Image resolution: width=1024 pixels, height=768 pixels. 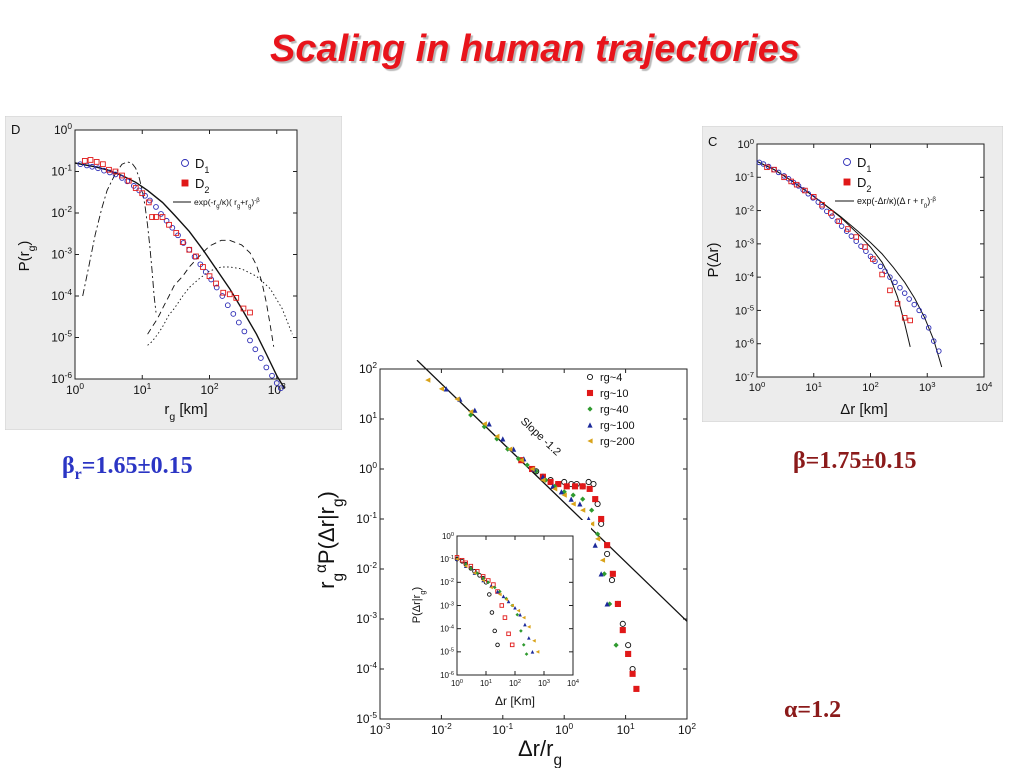 What do you see at coordinates (544, 683) in the screenshot?
I see `inset-x-tick-label: 103` at bounding box center [544, 683].